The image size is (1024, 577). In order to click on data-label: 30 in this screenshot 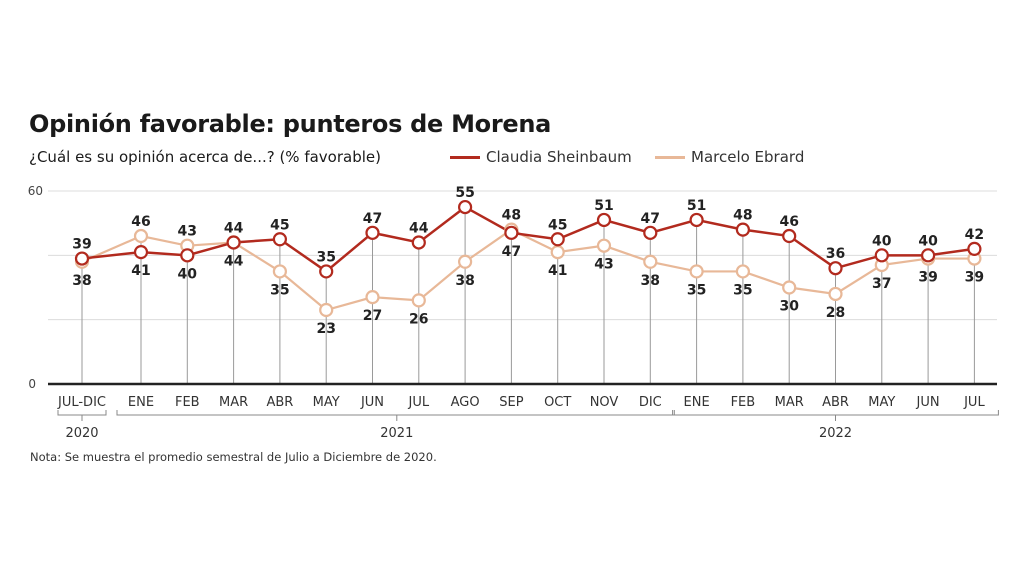, I will do `click(789, 307)`.